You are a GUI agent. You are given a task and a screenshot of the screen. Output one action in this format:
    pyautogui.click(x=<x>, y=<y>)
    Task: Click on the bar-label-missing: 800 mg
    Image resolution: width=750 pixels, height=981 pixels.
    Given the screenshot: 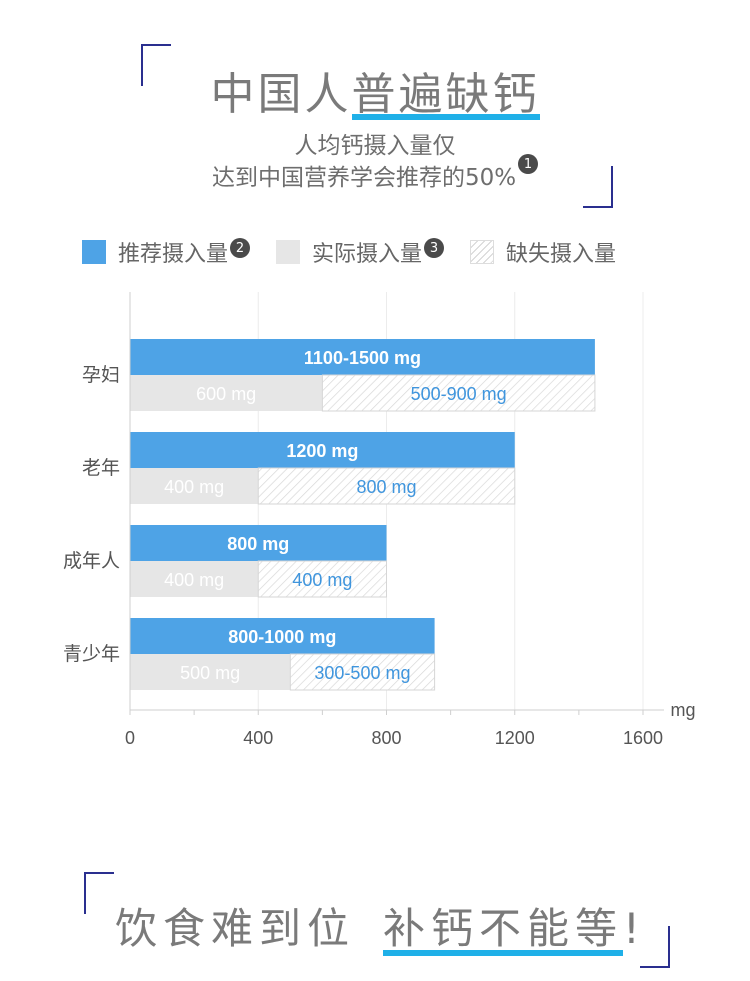 What is the action you would take?
    pyautogui.click(x=386, y=487)
    